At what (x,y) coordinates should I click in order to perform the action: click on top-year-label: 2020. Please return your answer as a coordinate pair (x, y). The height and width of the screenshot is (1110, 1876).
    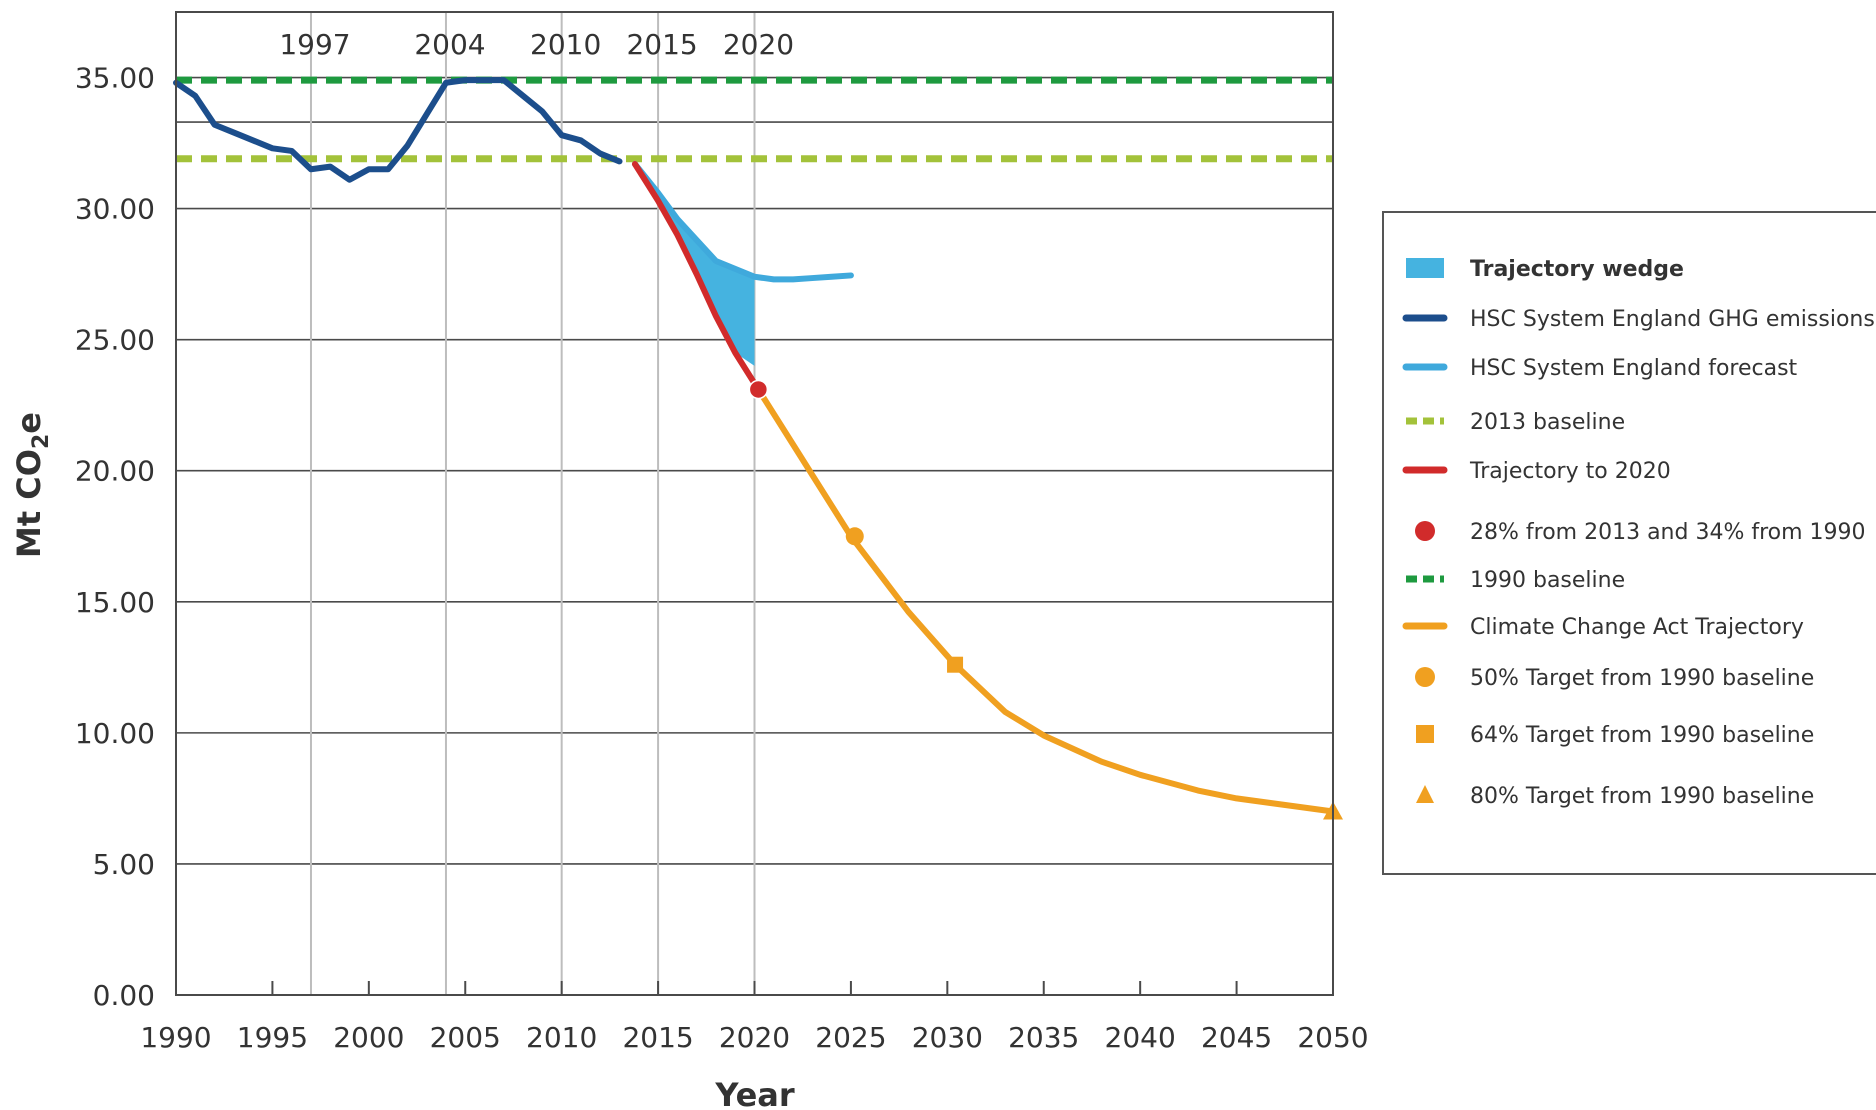
    Looking at the image, I should click on (758, 44).